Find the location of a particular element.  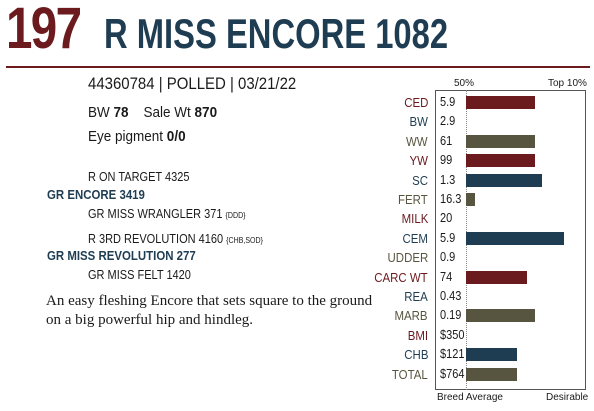

epd-row-chb: CHB $121 is located at coordinates (475, 354).